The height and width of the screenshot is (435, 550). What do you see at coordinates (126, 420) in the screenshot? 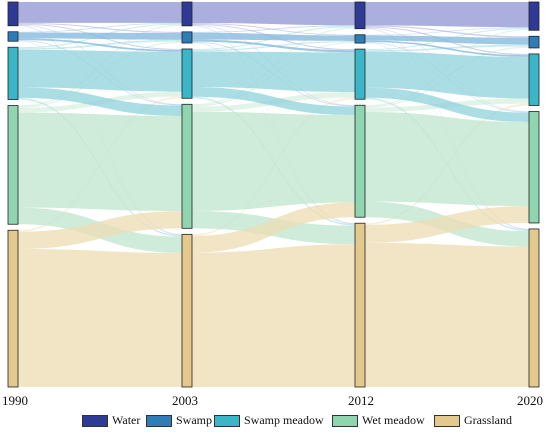
I see `legend-label-water: Water` at bounding box center [126, 420].